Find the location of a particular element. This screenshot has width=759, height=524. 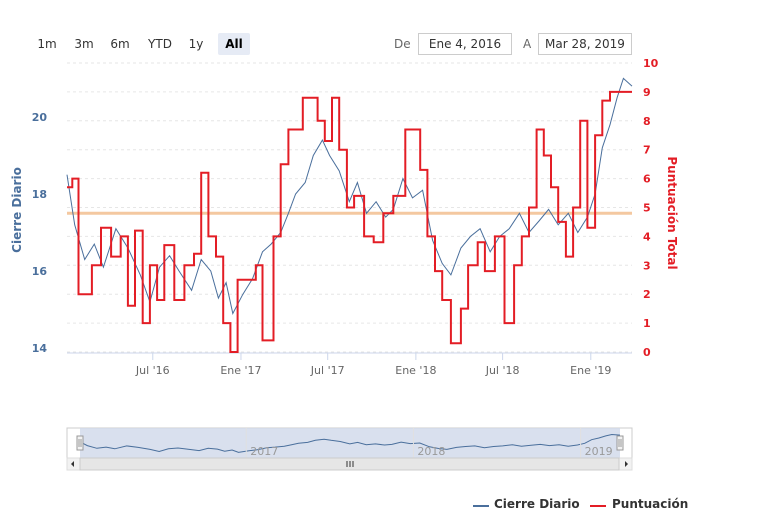

x-tick-label: Ene '18 is located at coordinates (415, 370).